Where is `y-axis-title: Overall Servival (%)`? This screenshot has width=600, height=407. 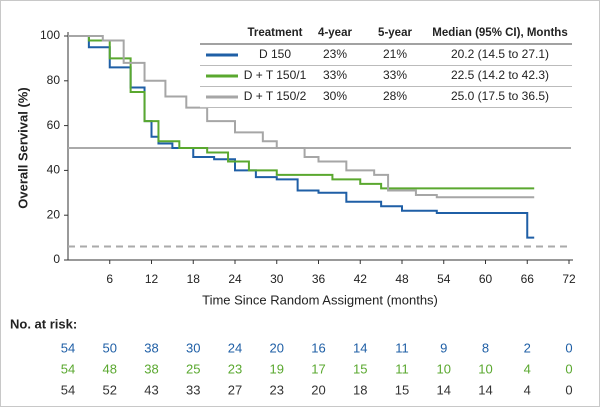
y-axis-title: Overall Servival (%) is located at coordinates (22, 147).